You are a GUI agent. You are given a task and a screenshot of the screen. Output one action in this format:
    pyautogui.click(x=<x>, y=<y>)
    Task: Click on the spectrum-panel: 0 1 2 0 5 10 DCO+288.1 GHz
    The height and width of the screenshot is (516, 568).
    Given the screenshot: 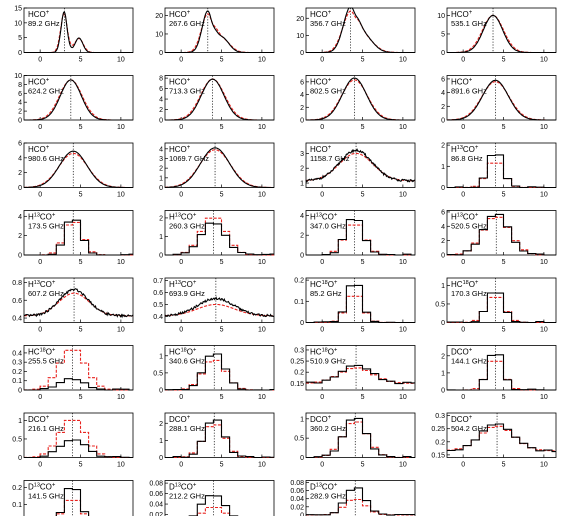 What is the action you would take?
    pyautogui.click(x=217, y=440)
    